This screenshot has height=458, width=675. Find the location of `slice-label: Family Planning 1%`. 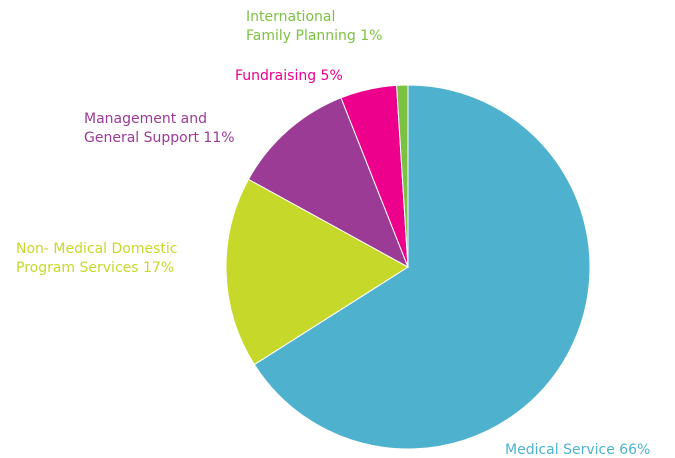

slice-label: Family Planning 1% is located at coordinates (314, 36).